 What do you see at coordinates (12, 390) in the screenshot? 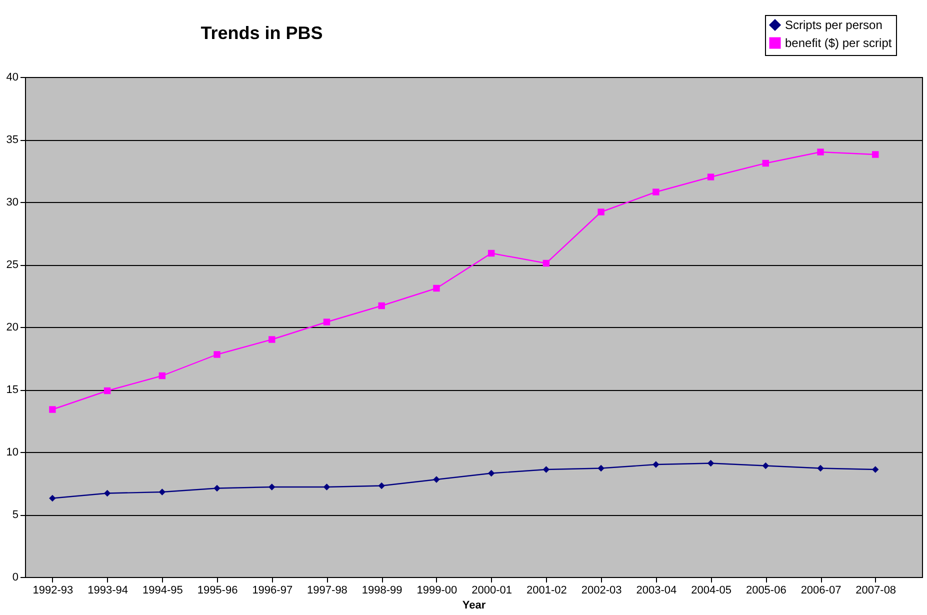
I see `y-tick-label: 15` at bounding box center [12, 390].